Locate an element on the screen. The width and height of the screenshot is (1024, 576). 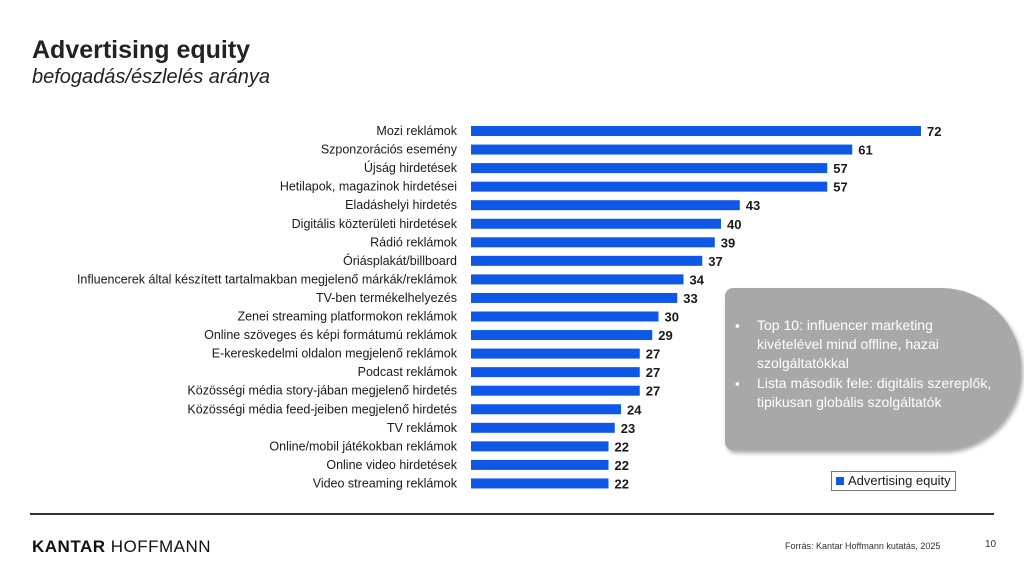
data-label: 23 is located at coordinates (628, 428).